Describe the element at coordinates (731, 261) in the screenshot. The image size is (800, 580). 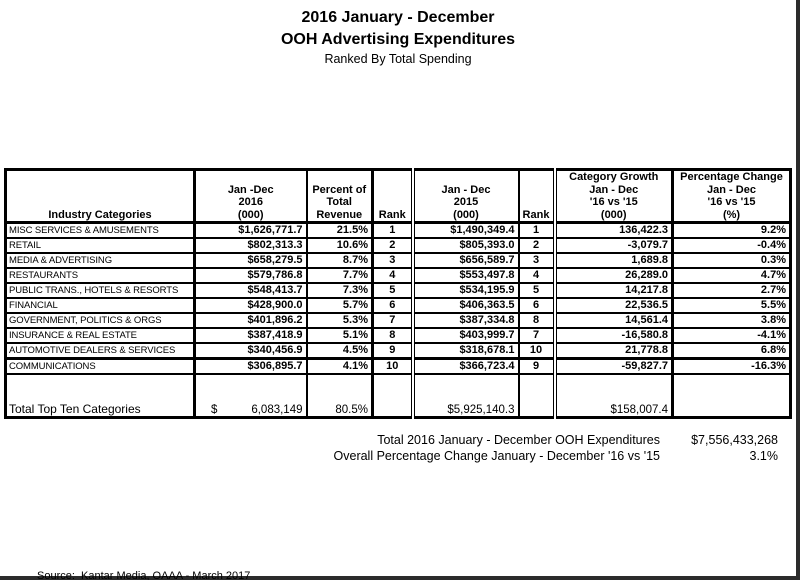
I see `pct-change-cell: 0.3%` at that location.